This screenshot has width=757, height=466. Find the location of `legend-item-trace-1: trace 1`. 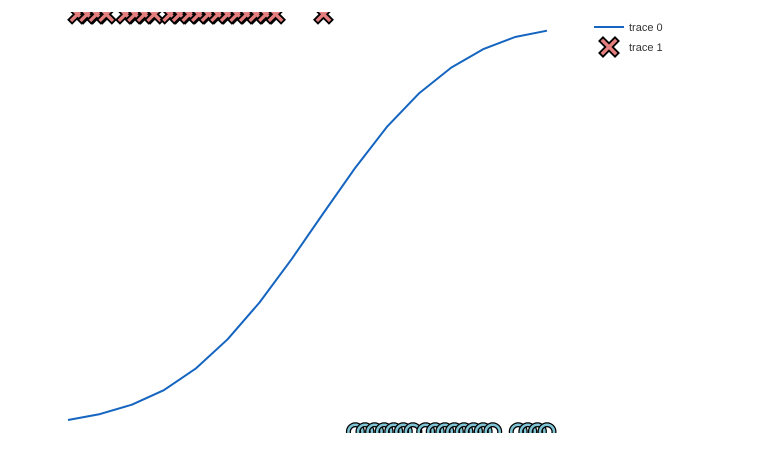

legend-item-trace-1: trace 1 is located at coordinates (630, 47).